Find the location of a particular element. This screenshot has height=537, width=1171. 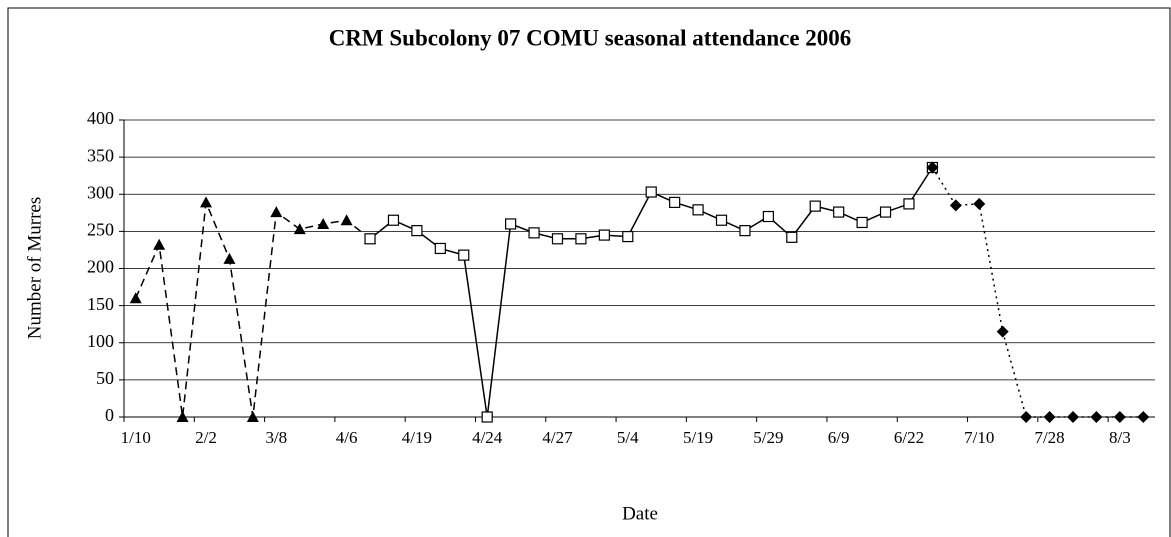

x-tick-label: 5/4 is located at coordinates (628, 437).